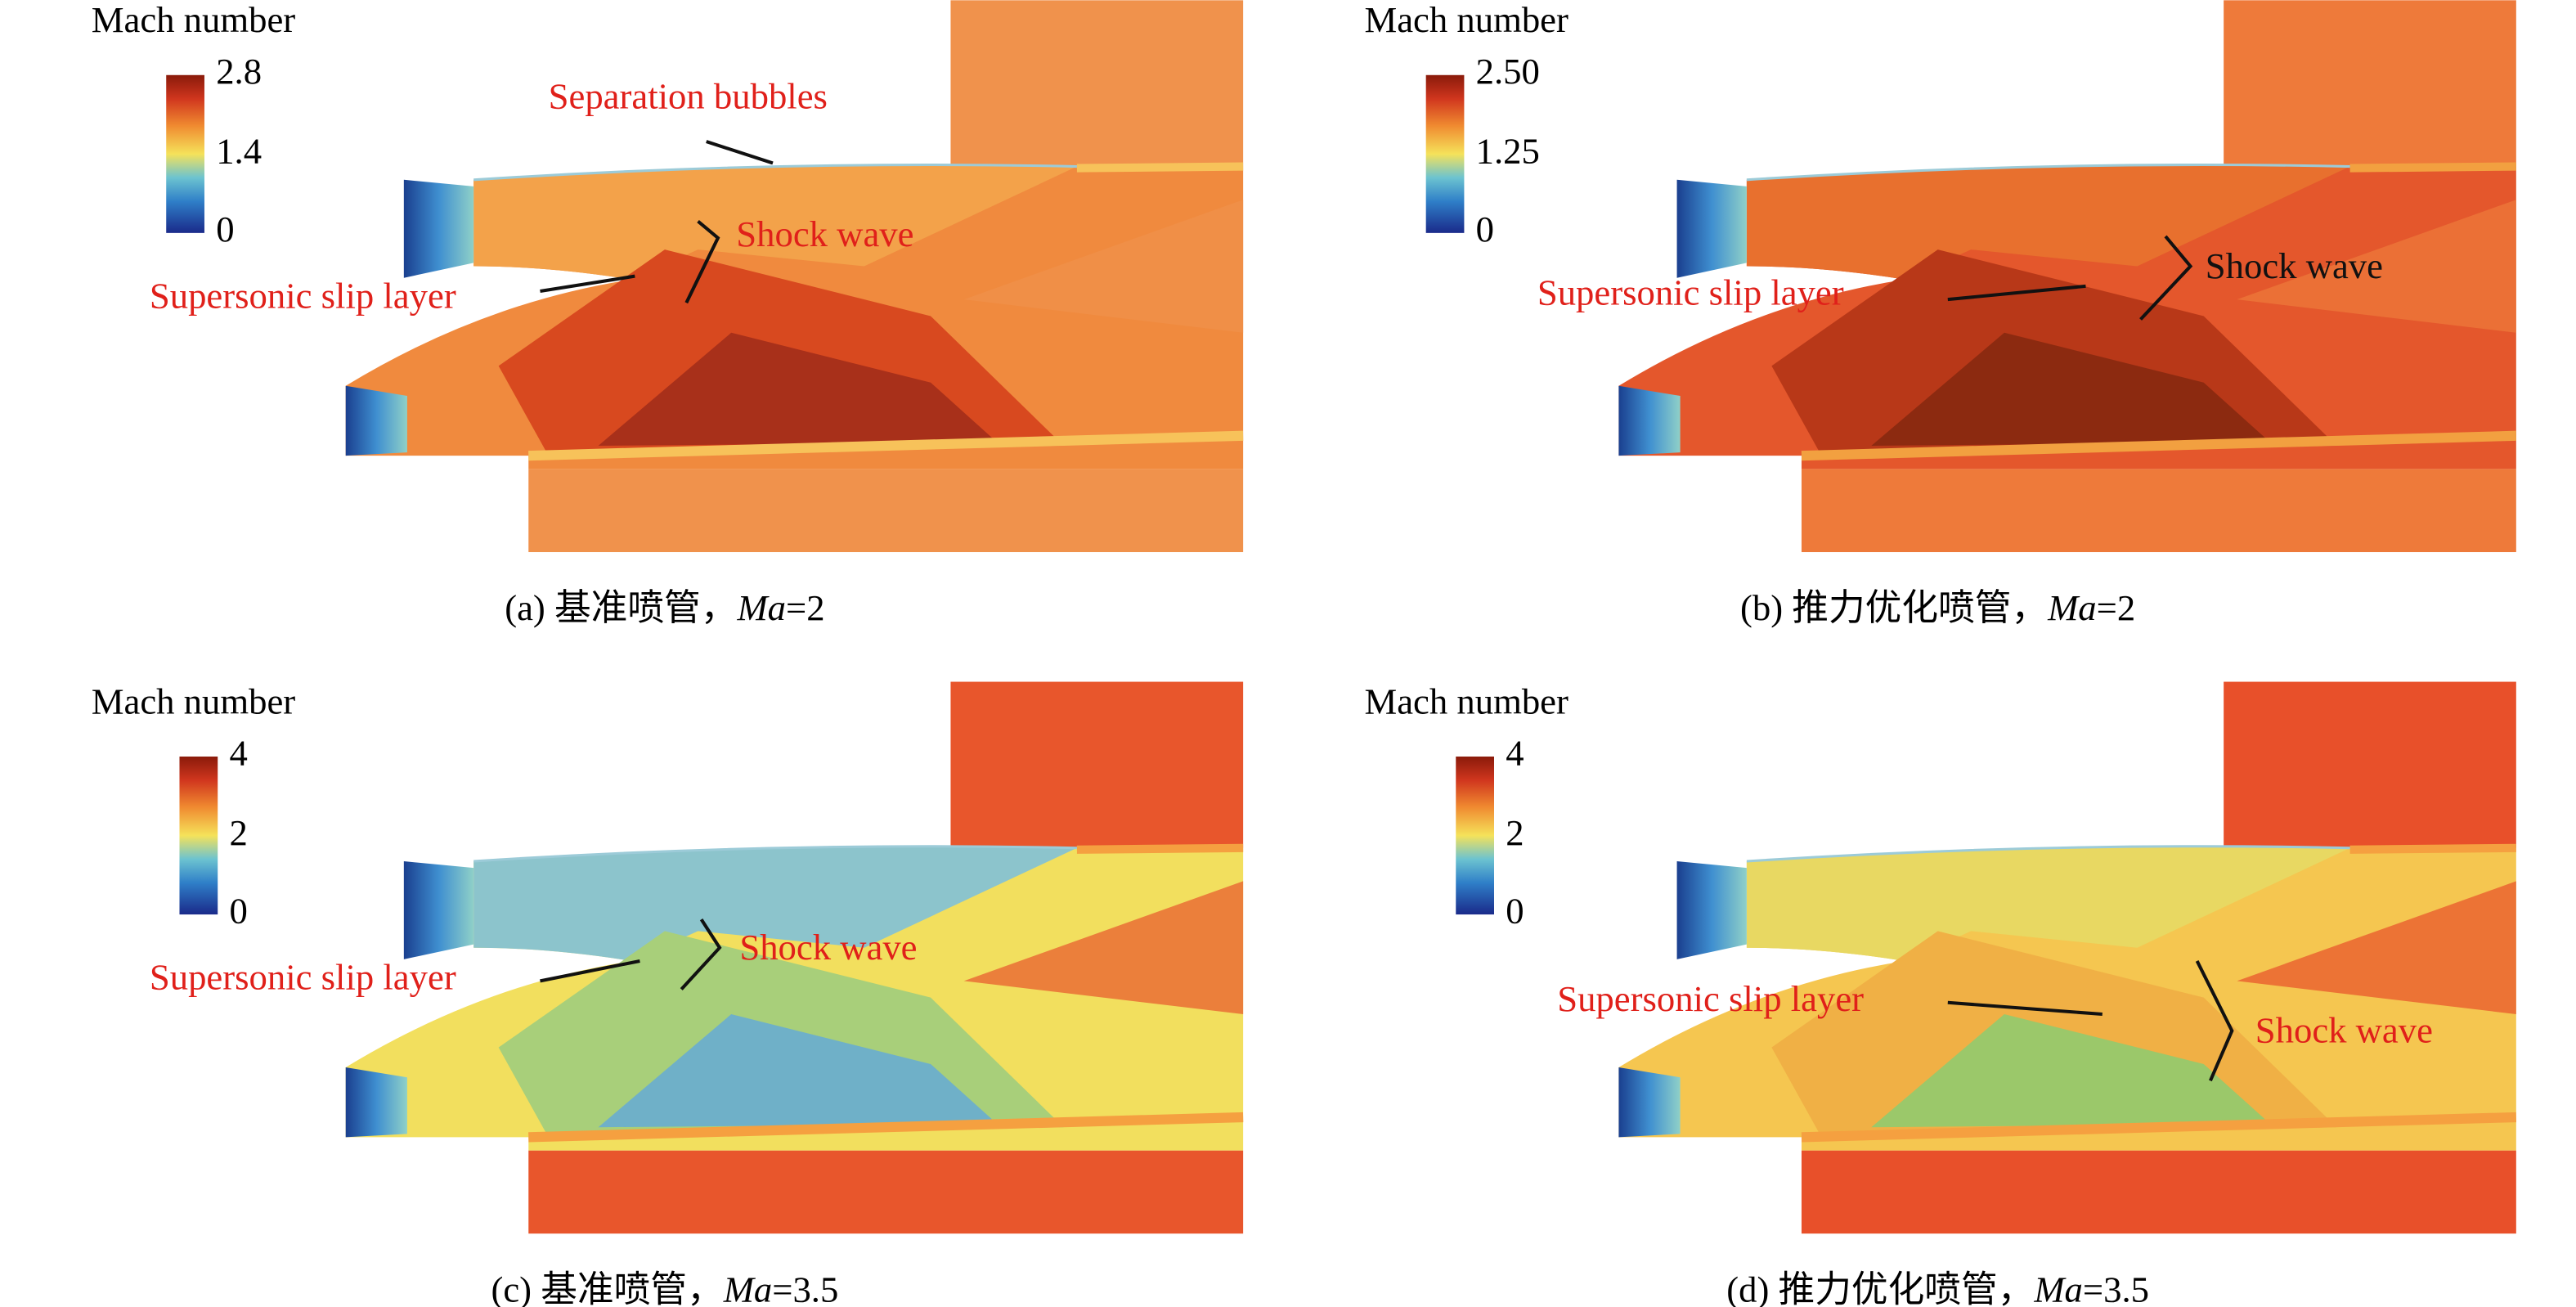 This screenshot has width=2576, height=1307. I want to click on caption: (a) 基准喷管，Ma=2, so click(665, 607).